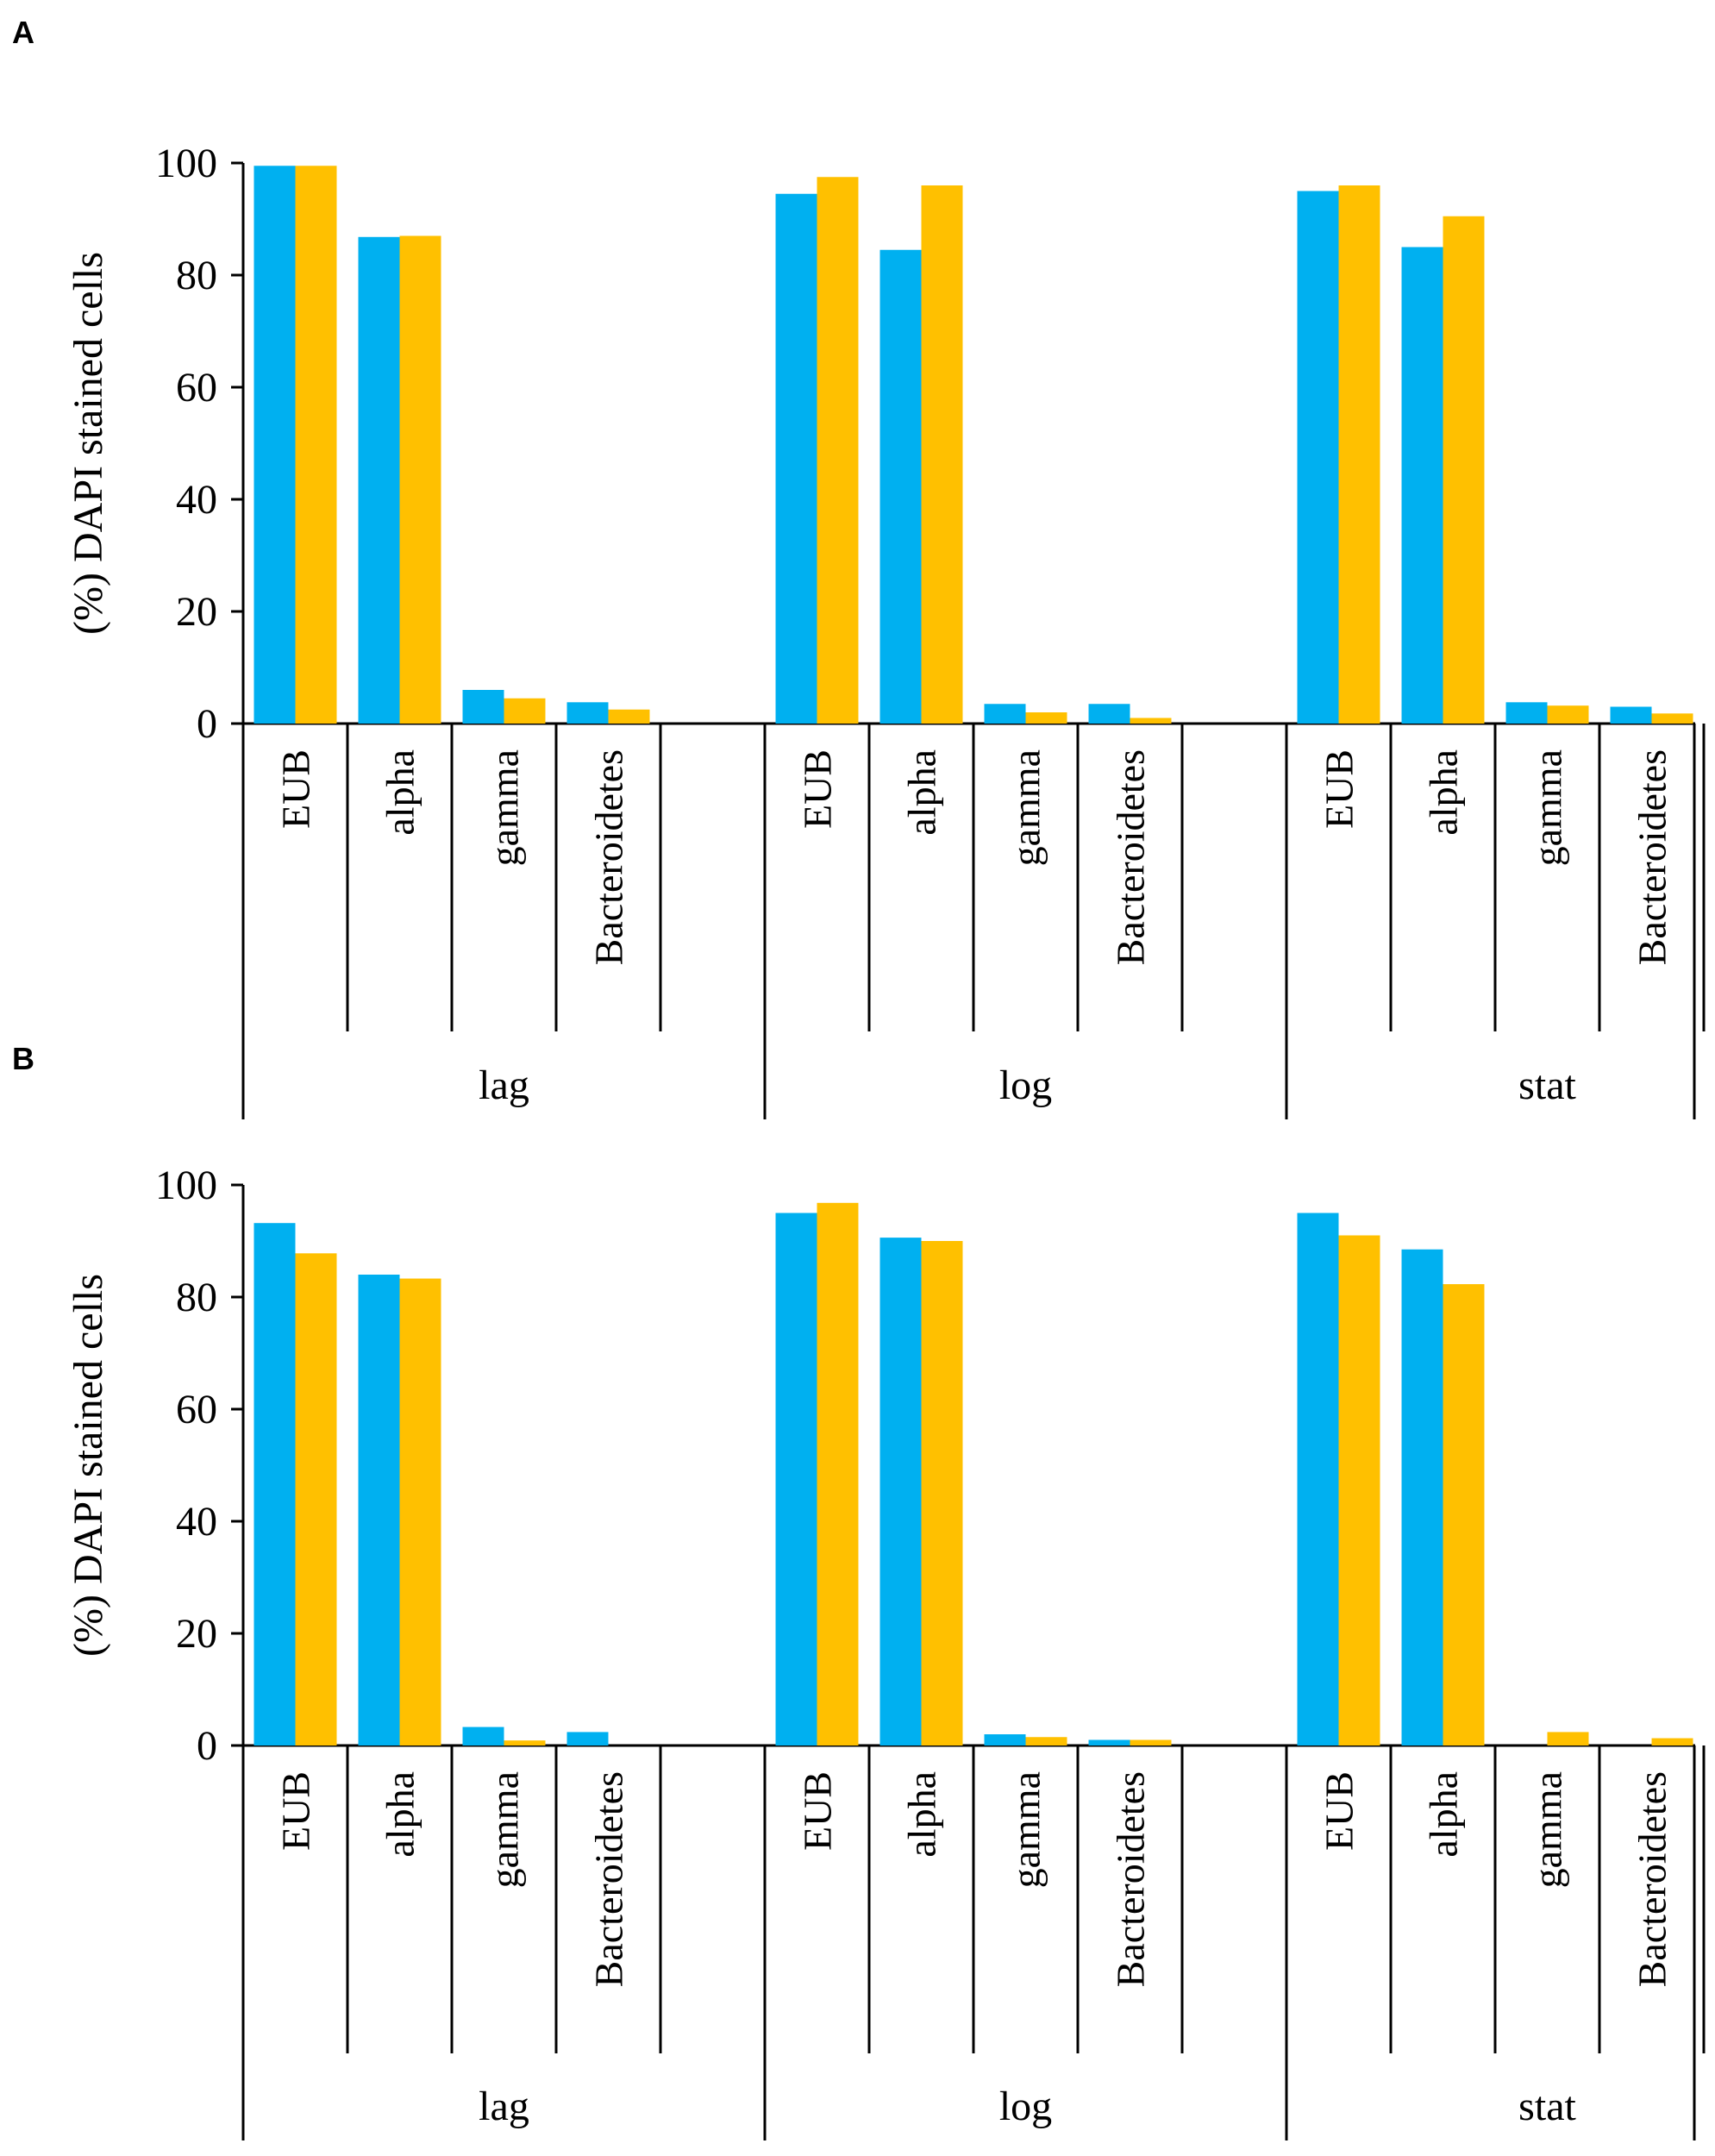 This screenshot has width=1715, height=2156. Describe the element at coordinates (23, 1058) in the screenshot. I see `panel-letter: B` at that location.